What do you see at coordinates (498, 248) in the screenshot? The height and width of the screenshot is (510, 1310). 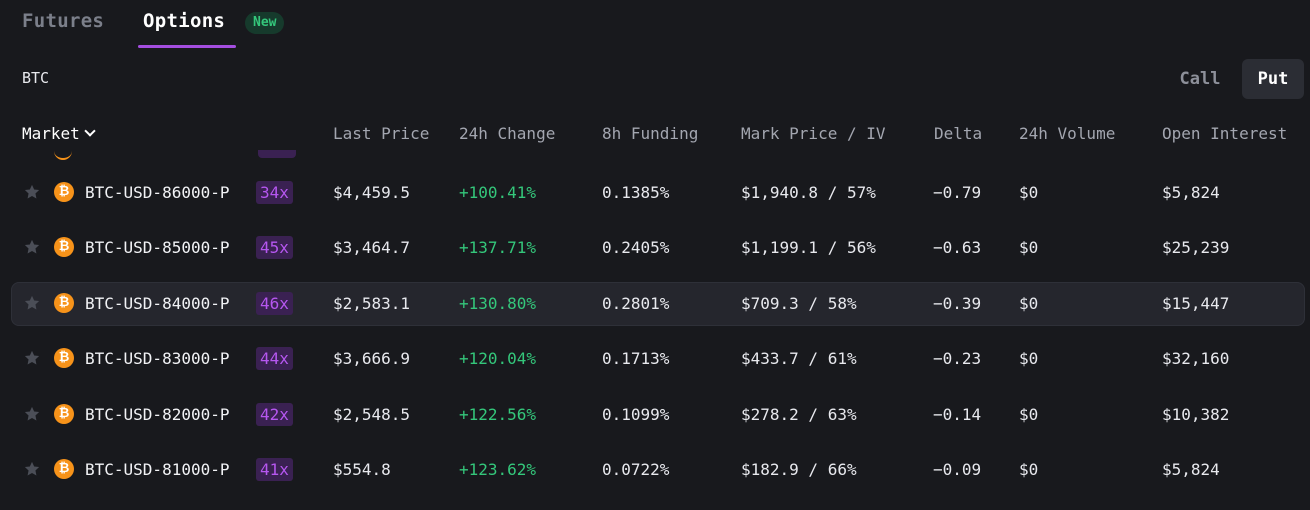 I see `change-24h-cell: +137.71%` at bounding box center [498, 248].